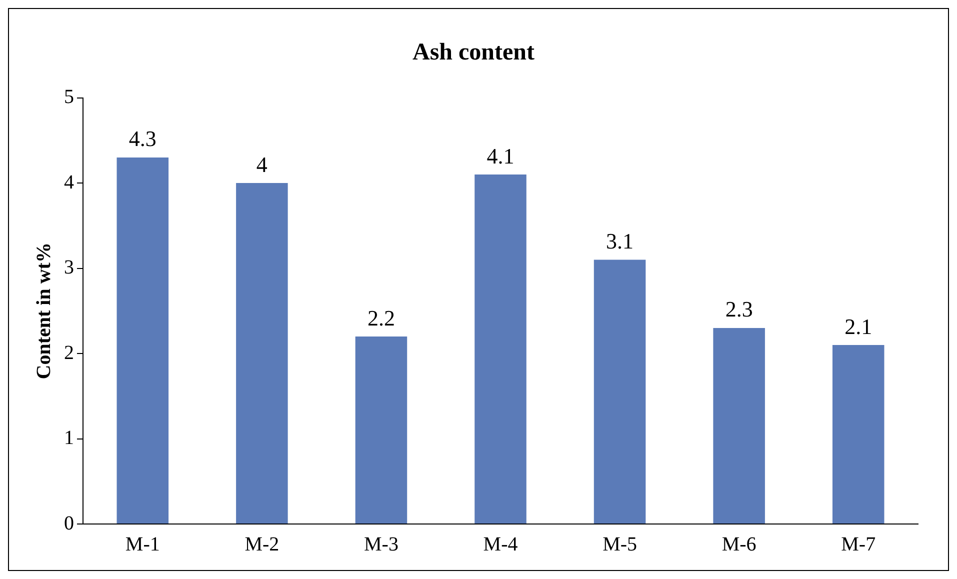 This screenshot has height=579, width=957. I want to click on data-label: 4.3, so click(142, 139).